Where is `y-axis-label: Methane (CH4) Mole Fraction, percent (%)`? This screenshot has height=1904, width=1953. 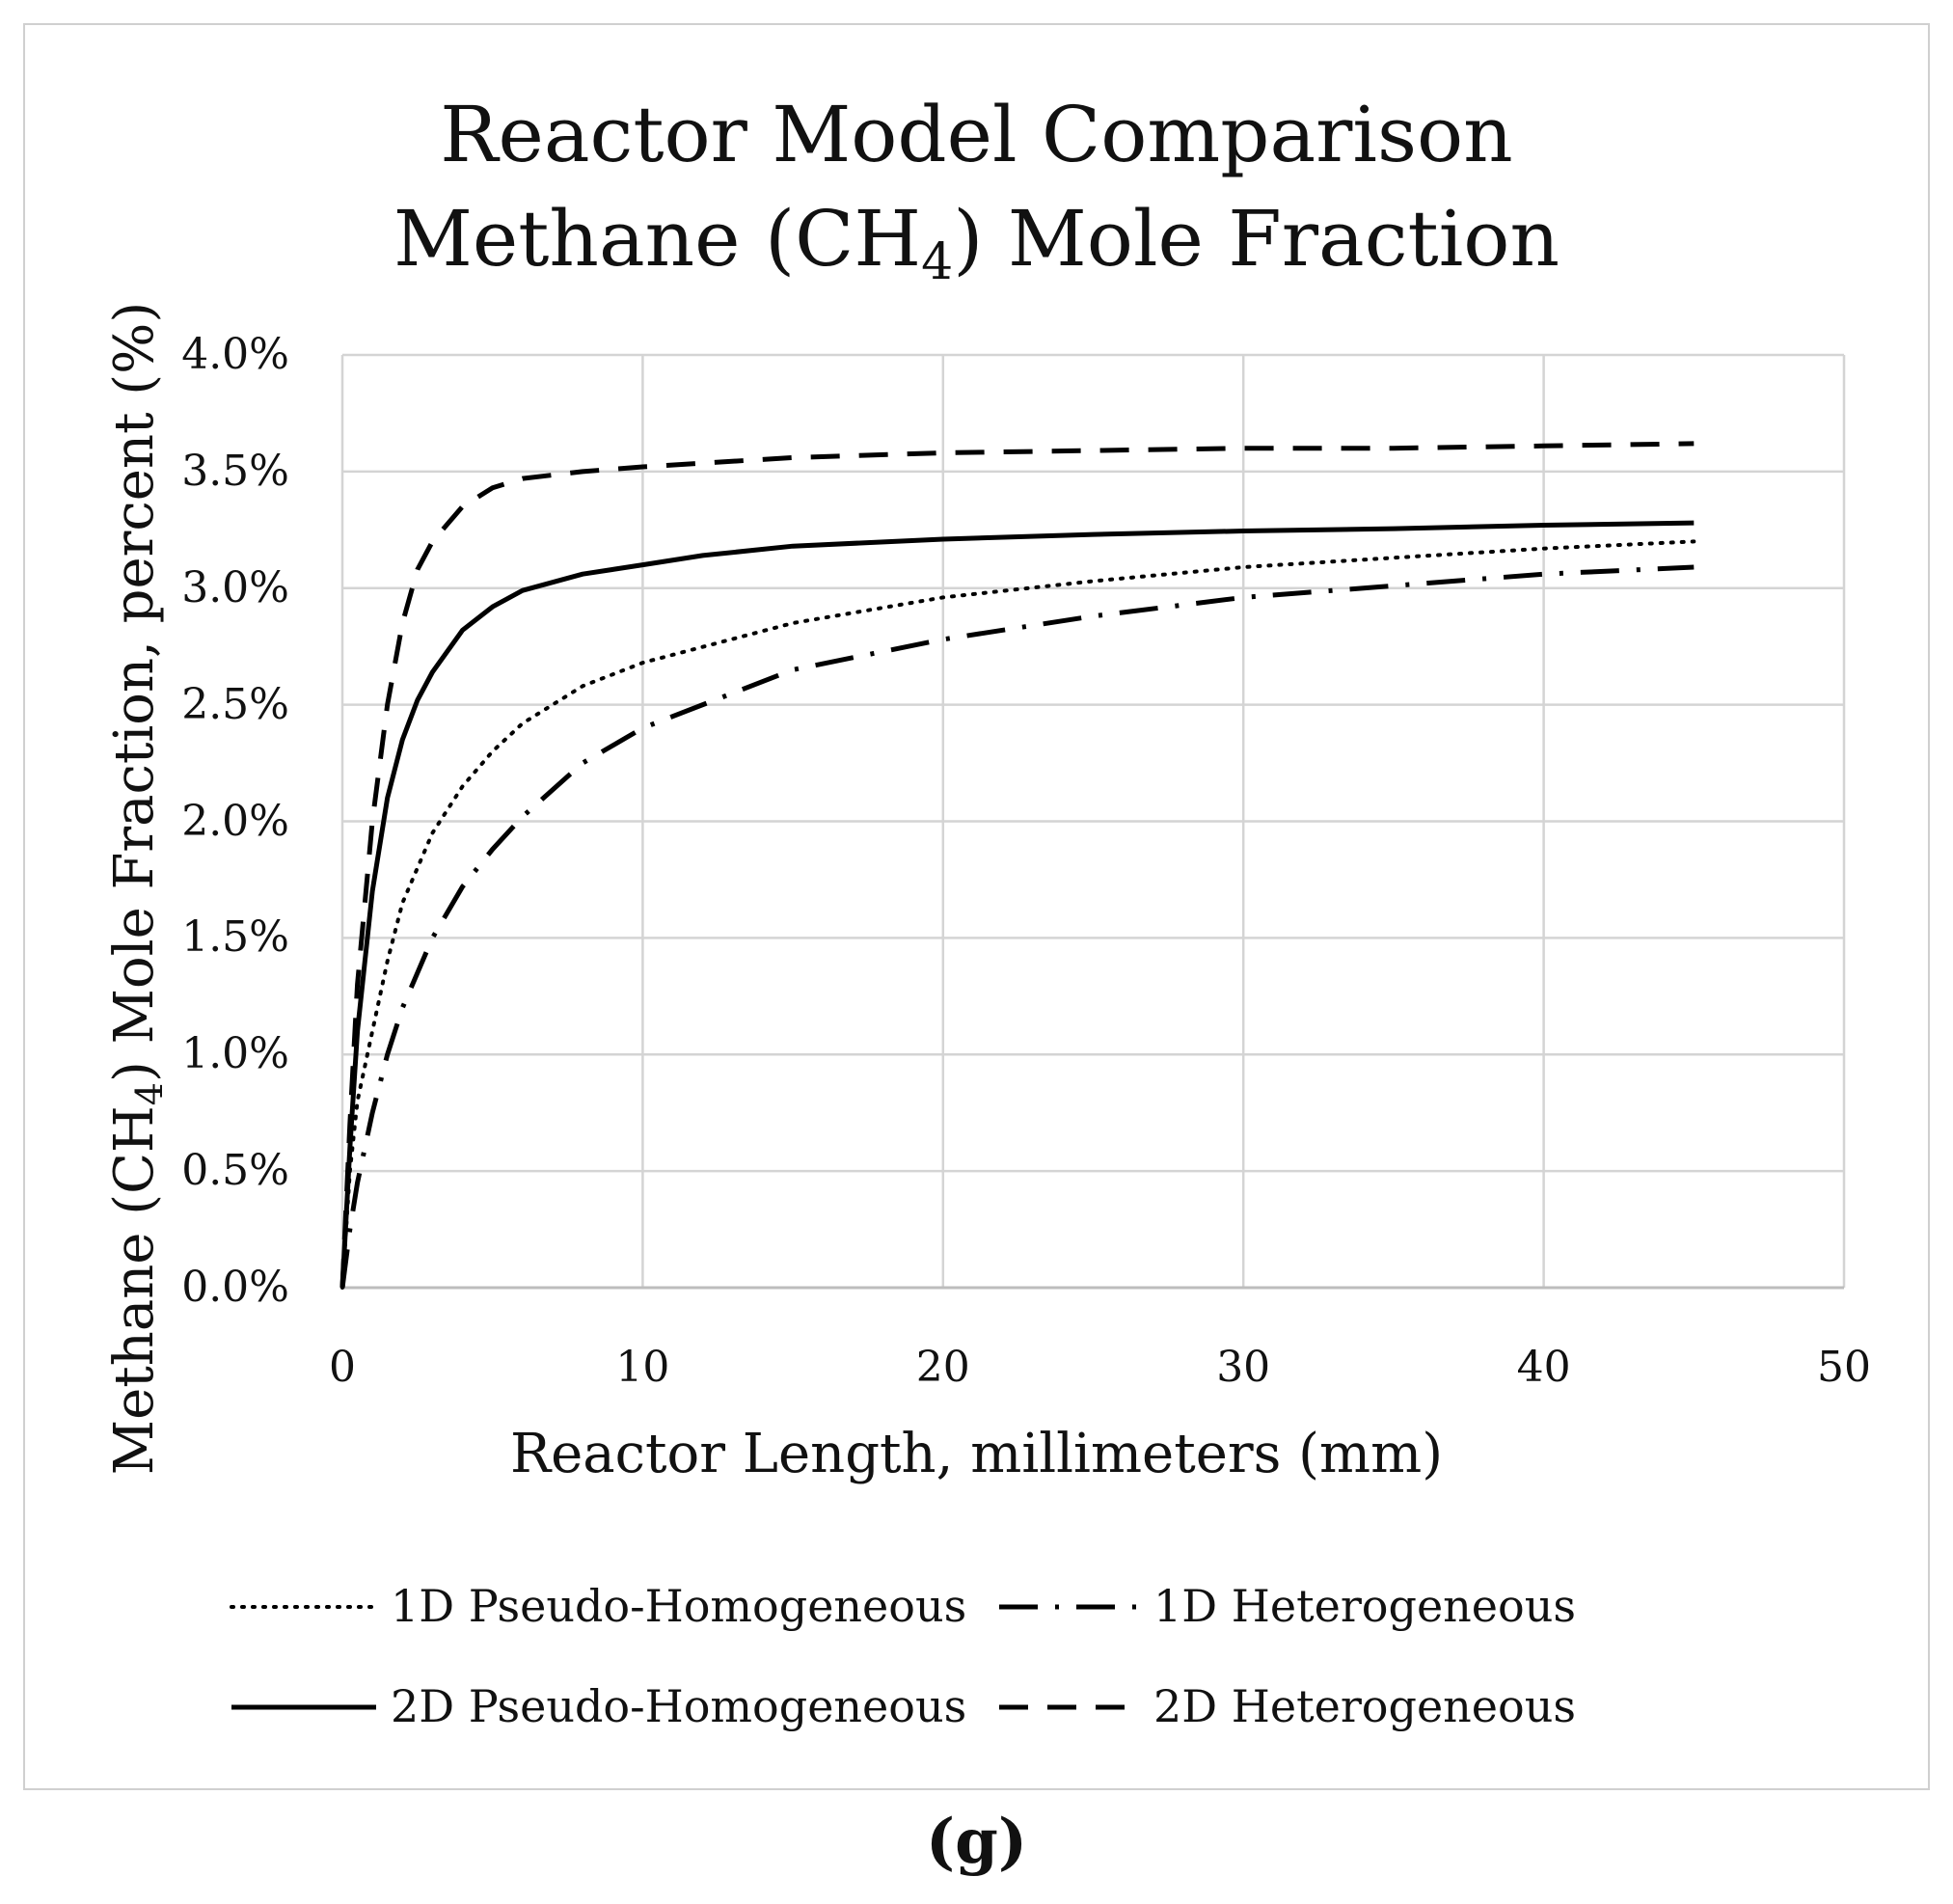
y-axis-label: Methane (CH4) Mole Fraction, percent (%) is located at coordinates (137, 889).